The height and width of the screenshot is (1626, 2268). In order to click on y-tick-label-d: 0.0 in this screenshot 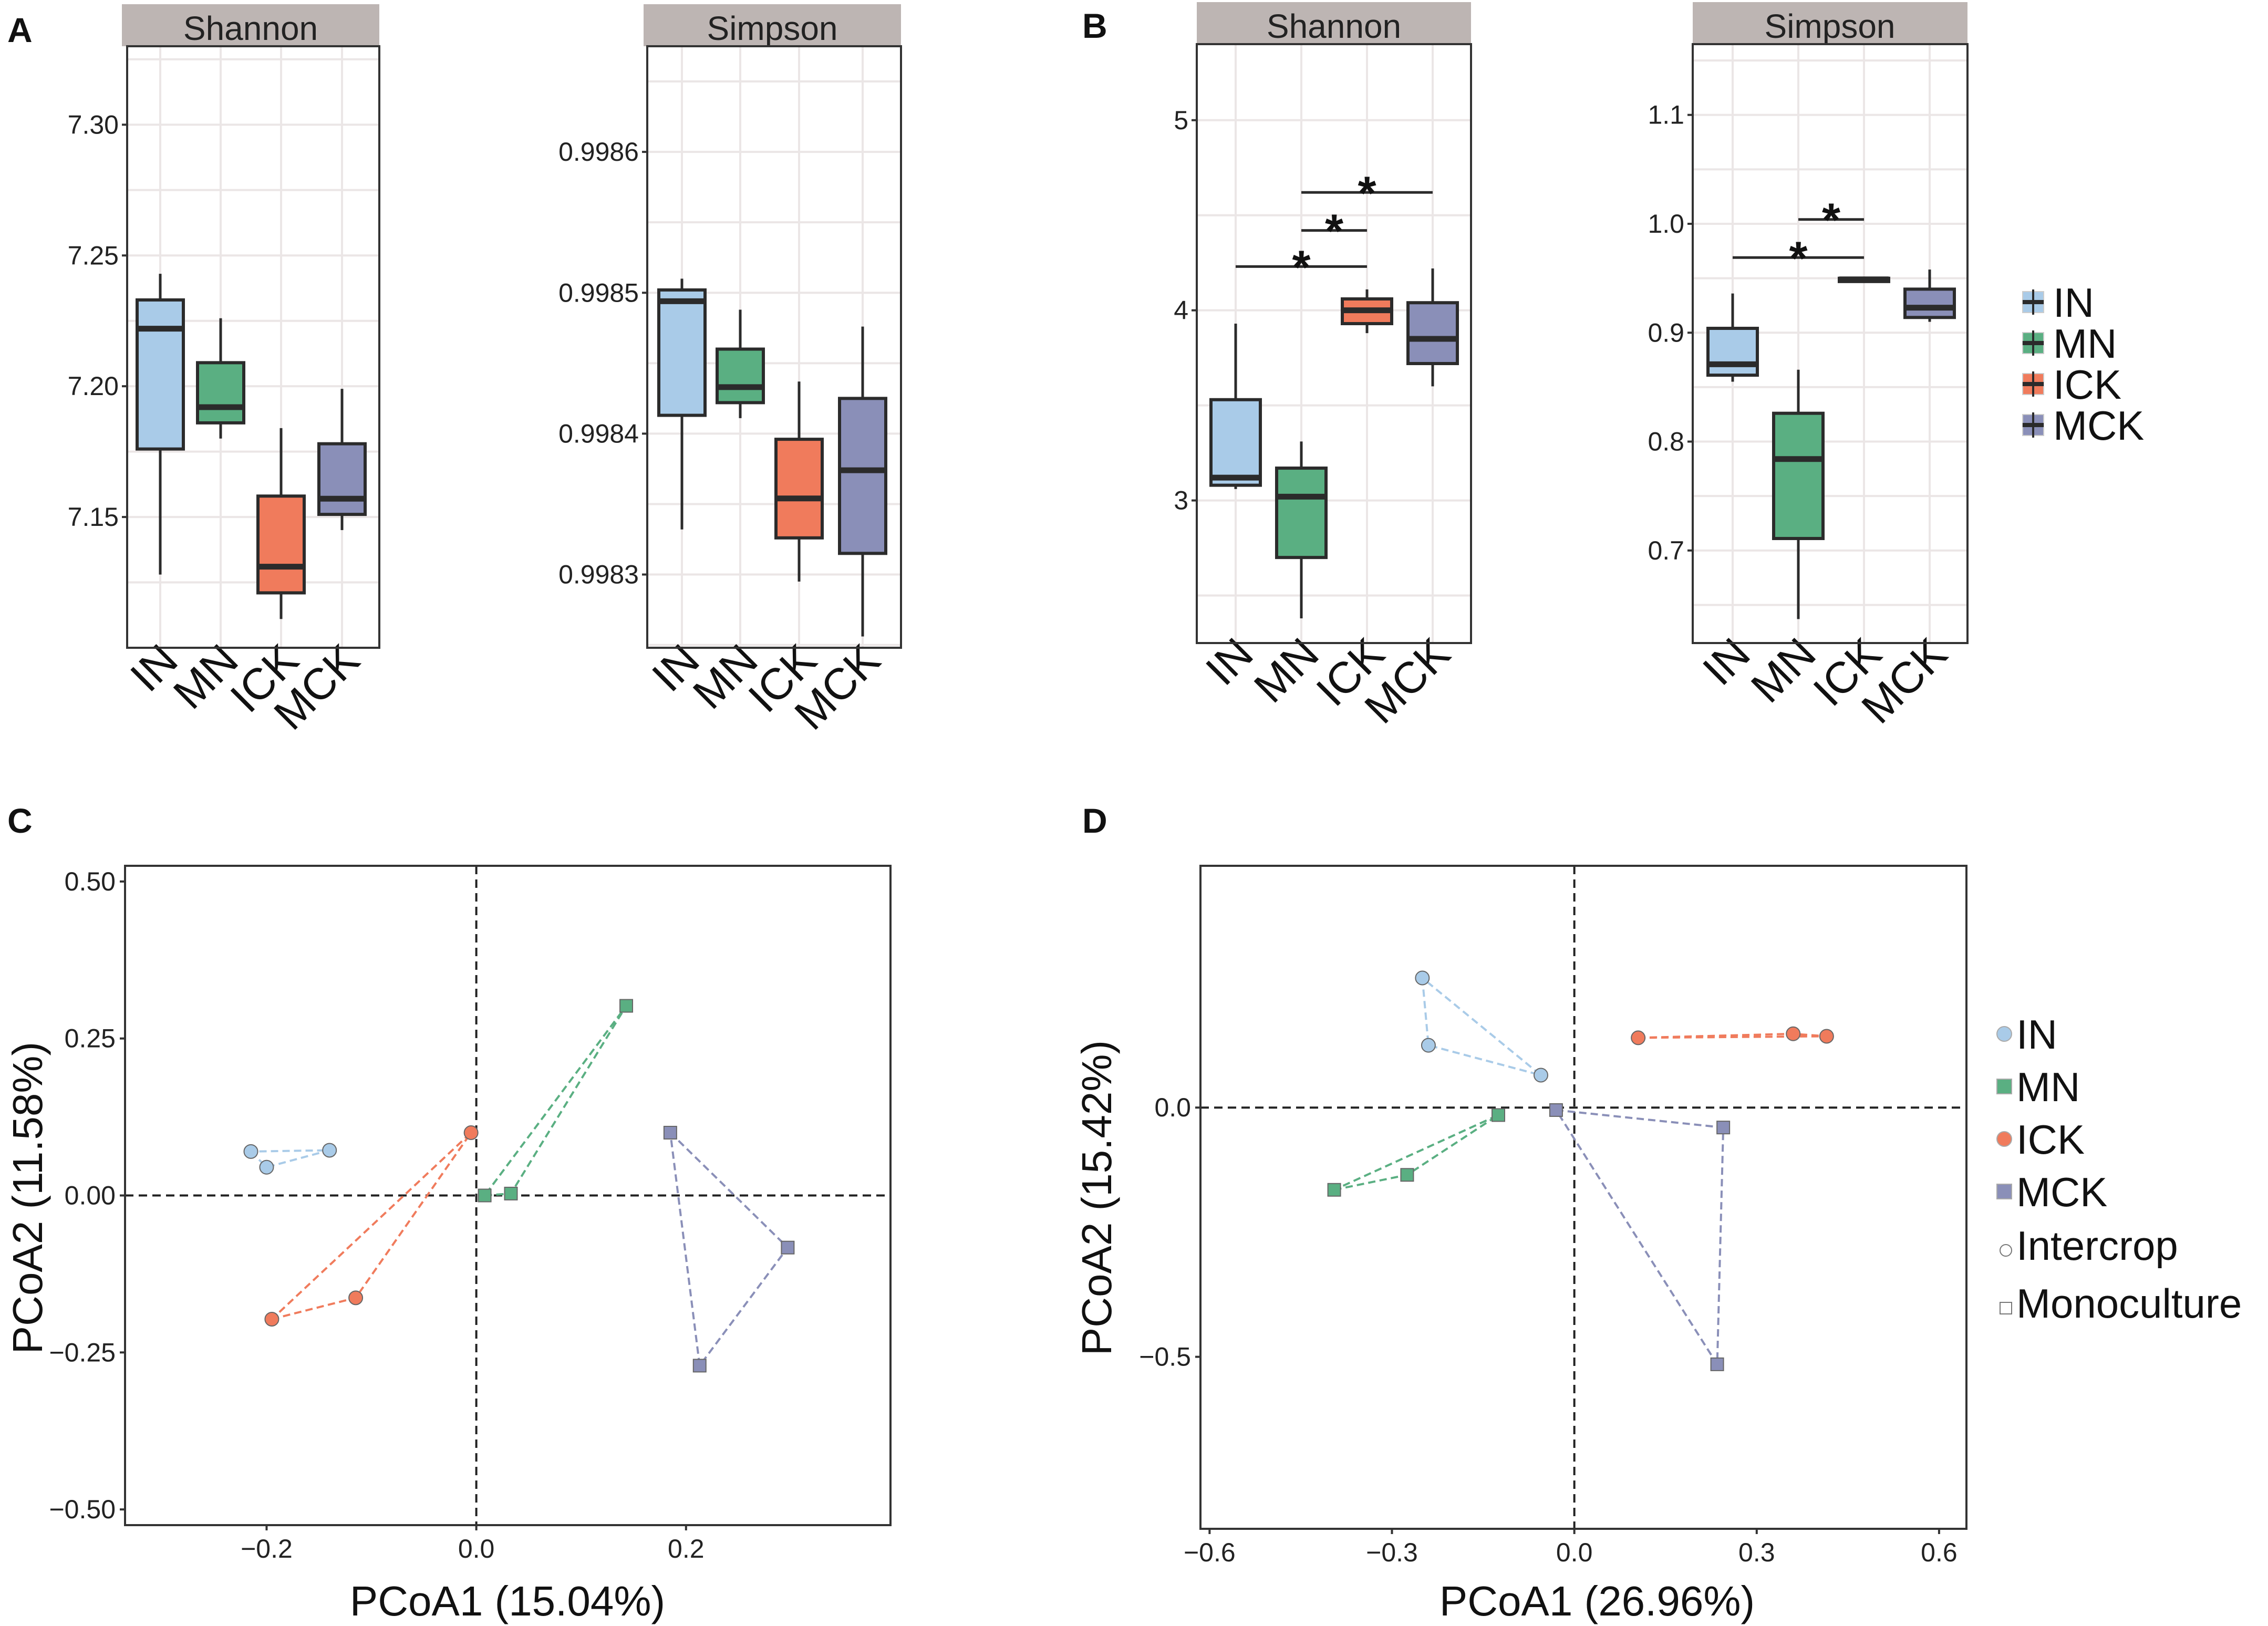, I will do `click(1172, 1107)`.